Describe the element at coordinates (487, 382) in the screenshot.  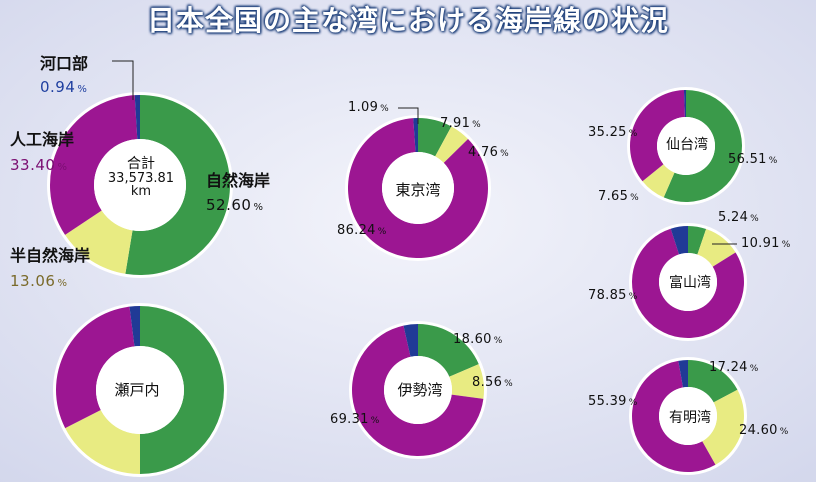
I see `ise-semi-natural-value: 8.56` at that location.